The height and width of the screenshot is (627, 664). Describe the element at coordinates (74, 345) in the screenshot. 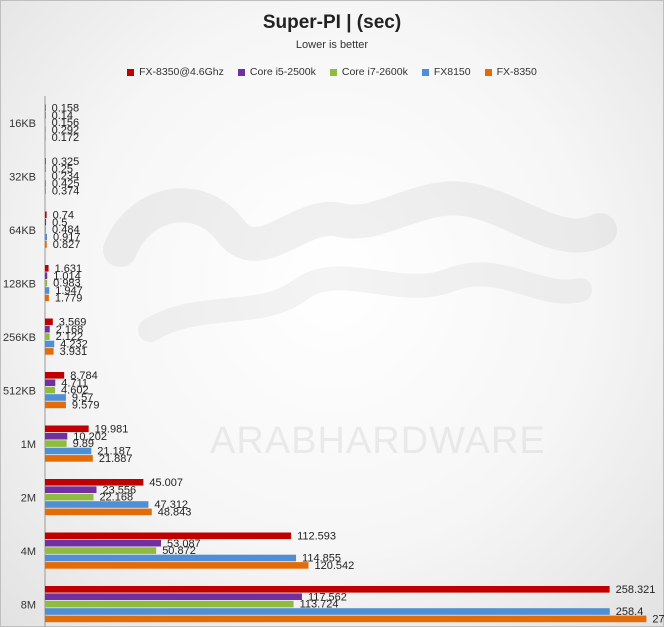

I see `data-label: 4.232` at that location.